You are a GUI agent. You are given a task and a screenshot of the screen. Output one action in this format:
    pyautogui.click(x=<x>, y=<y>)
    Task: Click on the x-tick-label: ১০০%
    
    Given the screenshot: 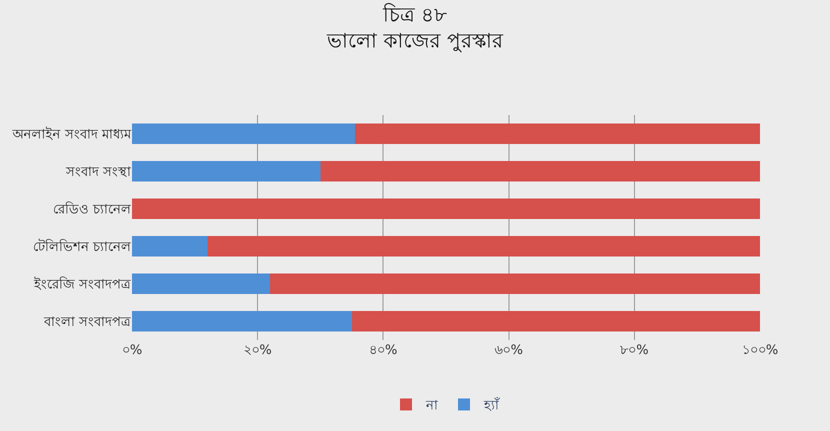 What is the action you would take?
    pyautogui.click(x=760, y=350)
    